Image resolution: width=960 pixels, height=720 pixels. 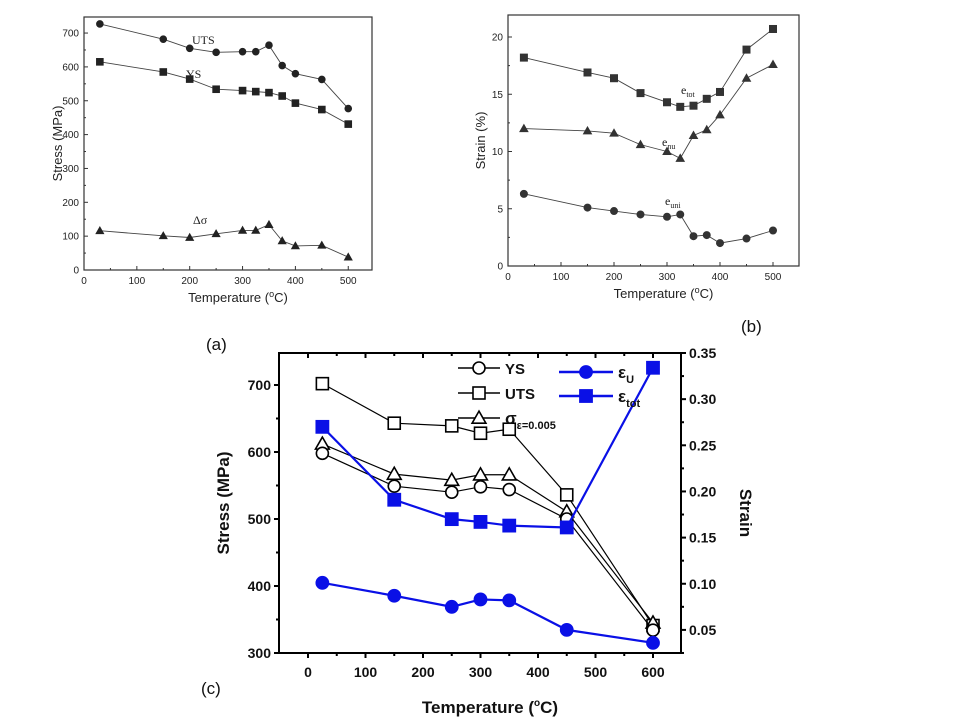 I want to click on panel-label-a: (a), so click(x=216, y=344).